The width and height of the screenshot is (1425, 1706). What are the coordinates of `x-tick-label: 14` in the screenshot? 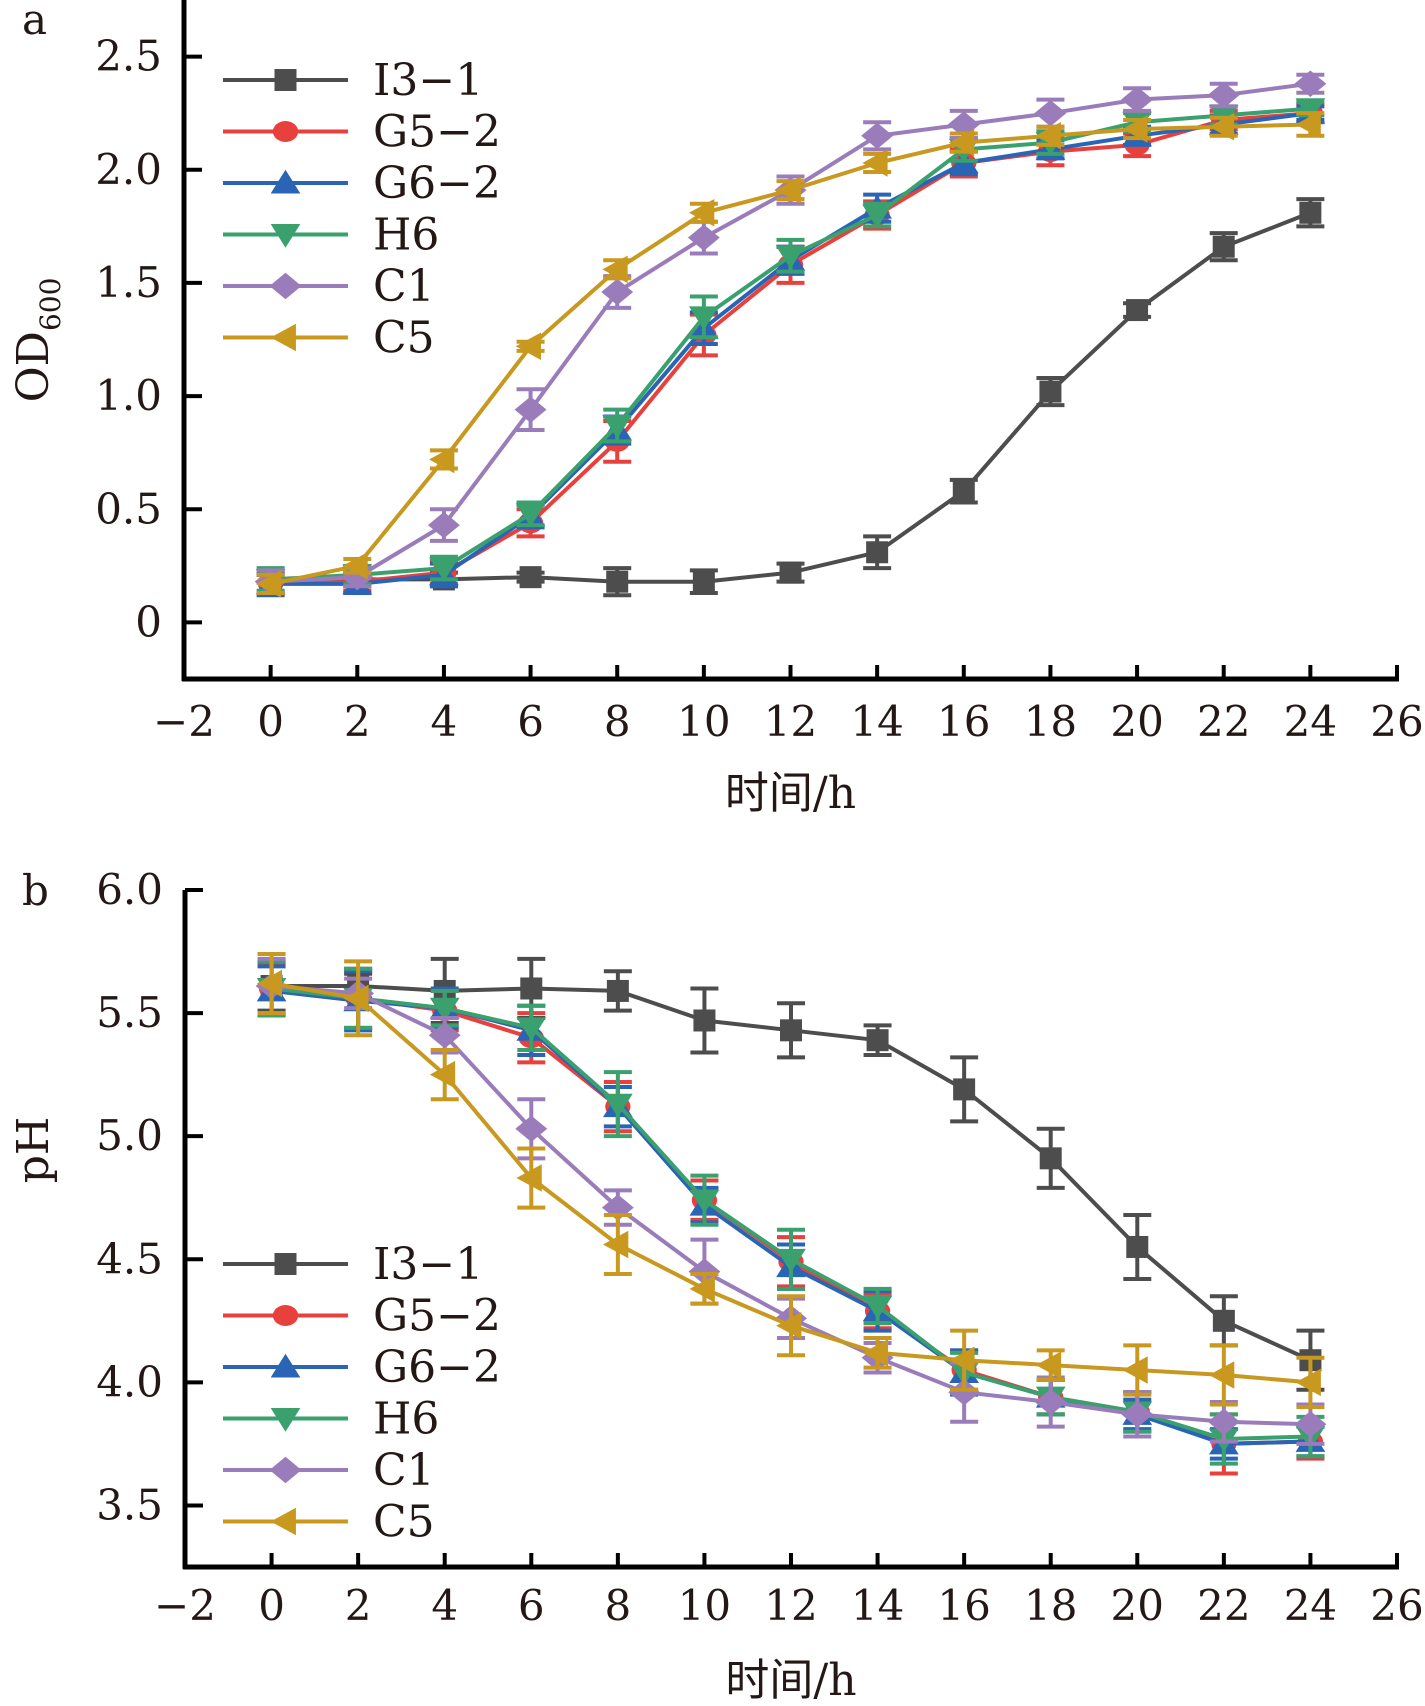 It's located at (876, 721).